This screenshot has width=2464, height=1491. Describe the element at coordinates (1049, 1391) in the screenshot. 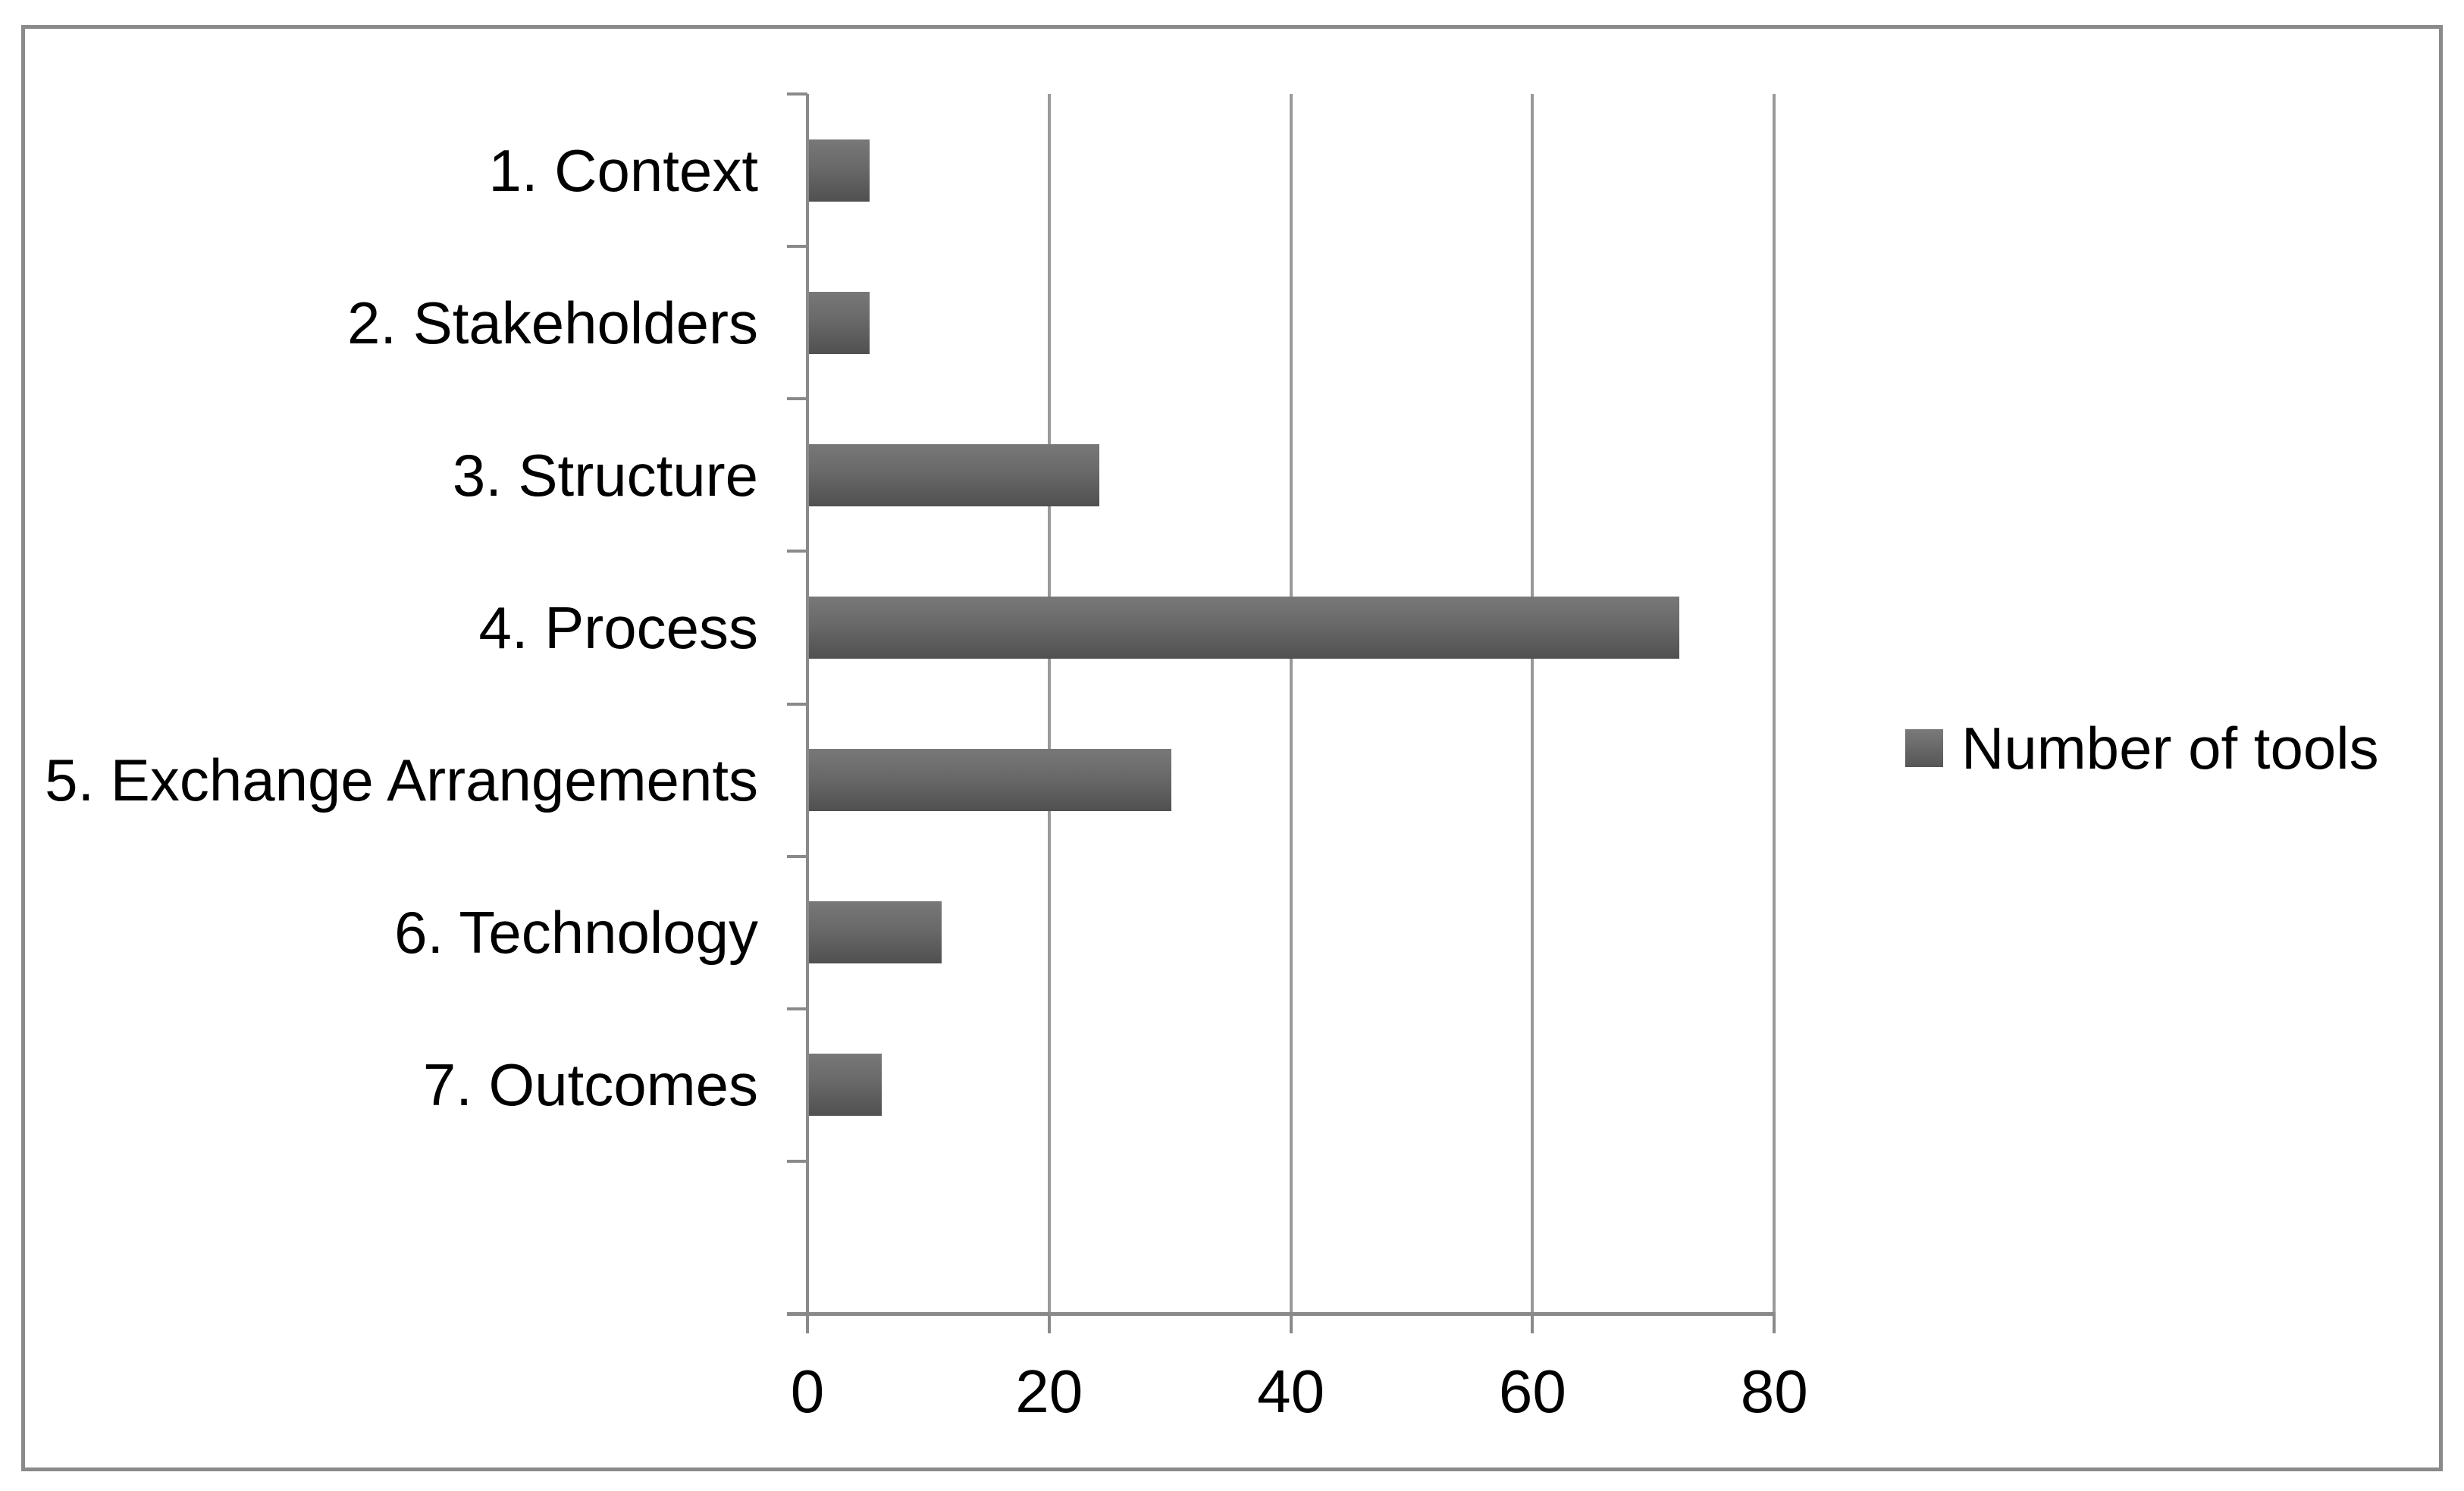

I see `x-axis-tick-label-20: 20` at that location.